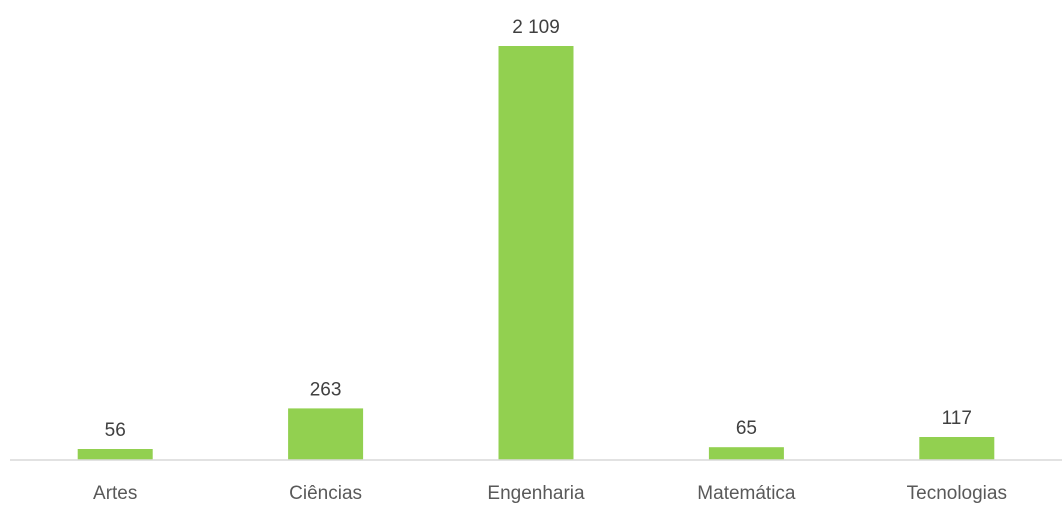  I want to click on x-tick-label-matemática: Matemática, so click(746, 493).